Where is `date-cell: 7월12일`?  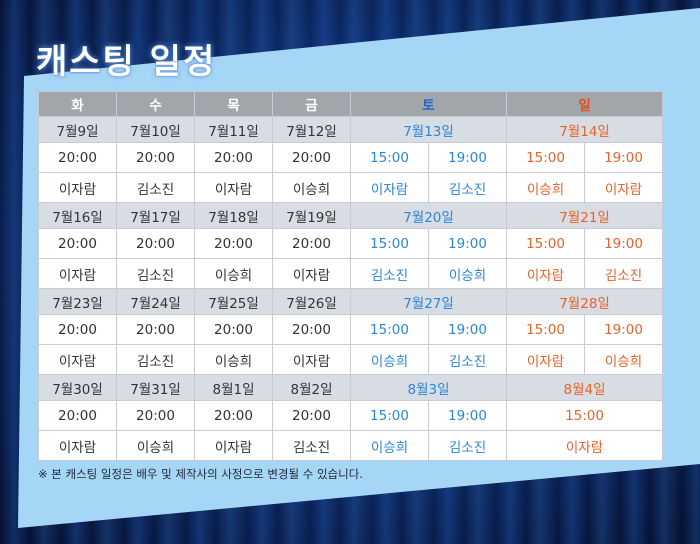
date-cell: 7월12일 is located at coordinates (311, 129).